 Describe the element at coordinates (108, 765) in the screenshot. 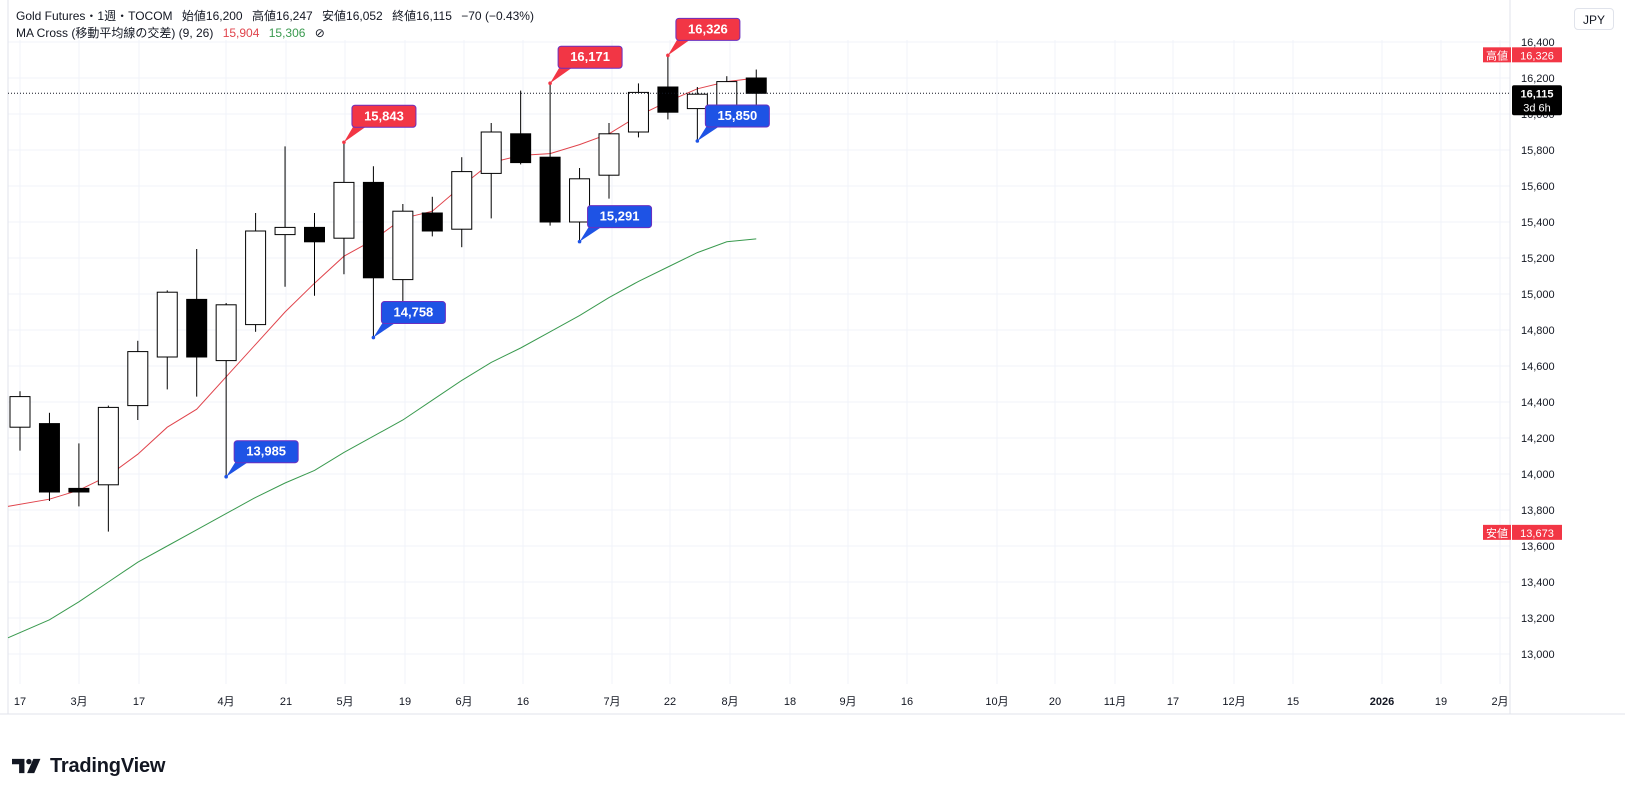

I see `tradingview-wordmark: TradingView` at that location.